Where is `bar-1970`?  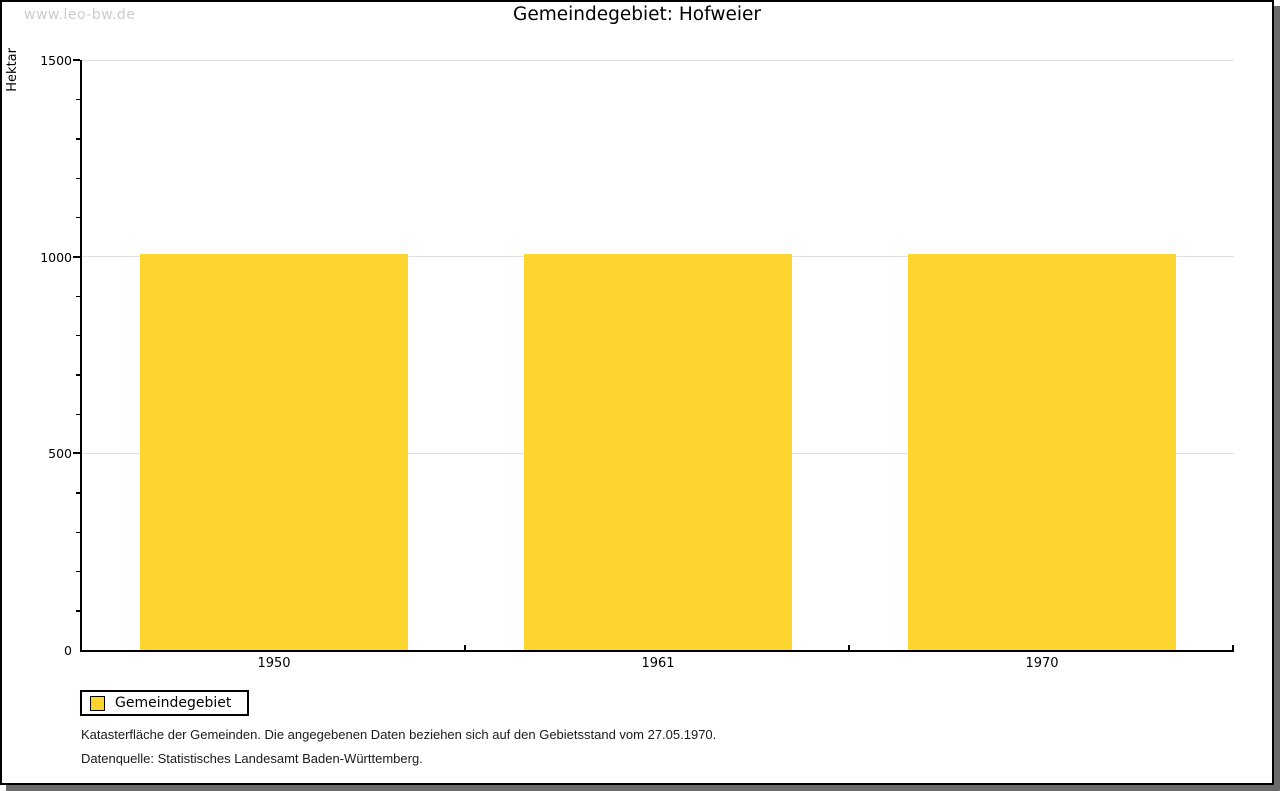 bar-1970 is located at coordinates (1042, 451).